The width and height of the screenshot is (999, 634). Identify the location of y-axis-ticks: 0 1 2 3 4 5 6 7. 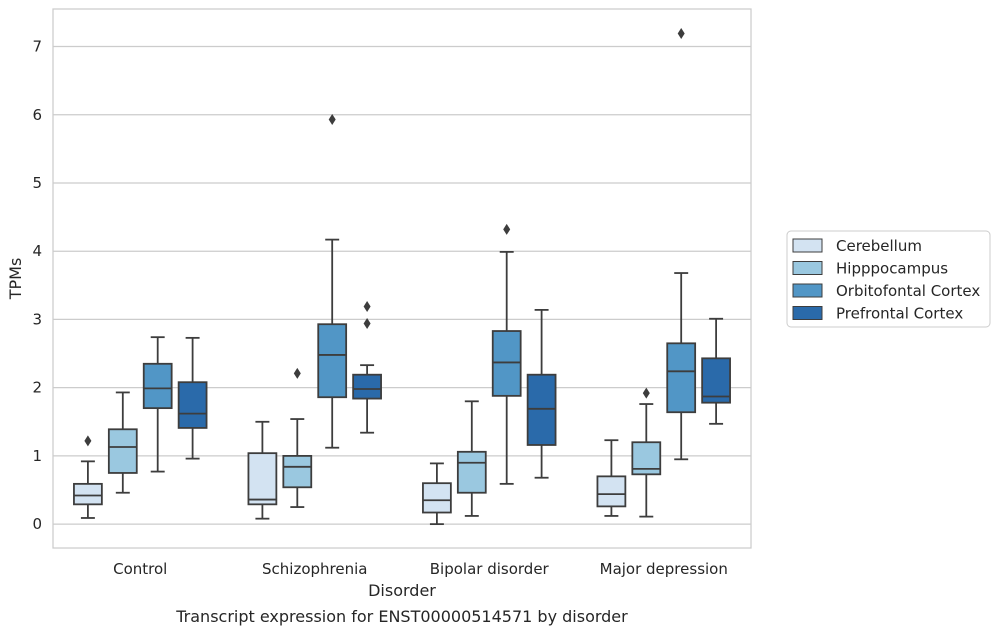
(37, 286).